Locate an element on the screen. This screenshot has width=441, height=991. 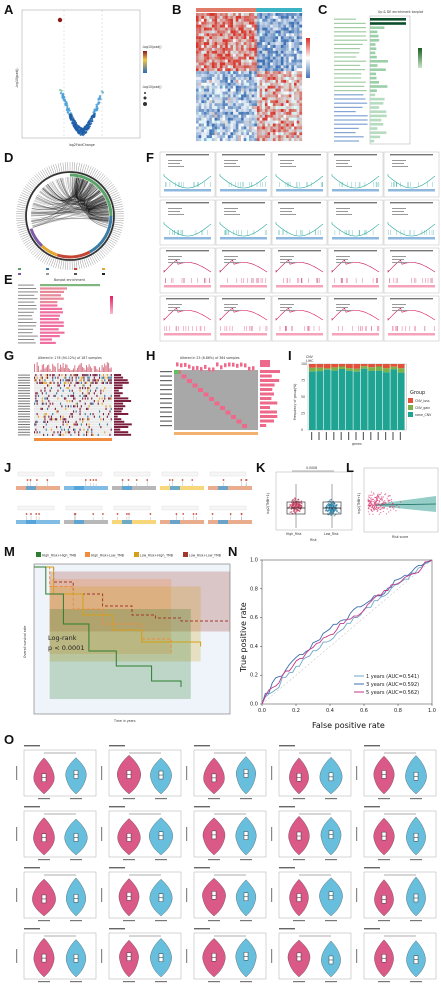
term-label-line is located at coordinates (345, 19).